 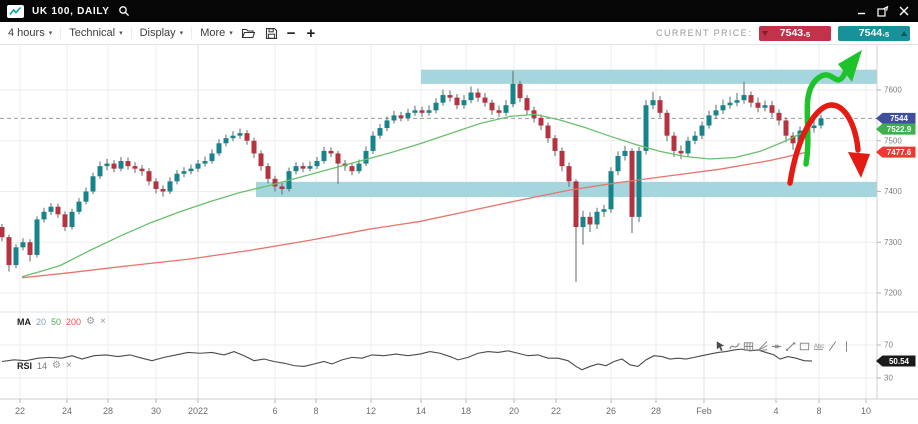 What do you see at coordinates (896, 152) in the screenshot?
I see `ma-slow-price-tag` at bounding box center [896, 152].